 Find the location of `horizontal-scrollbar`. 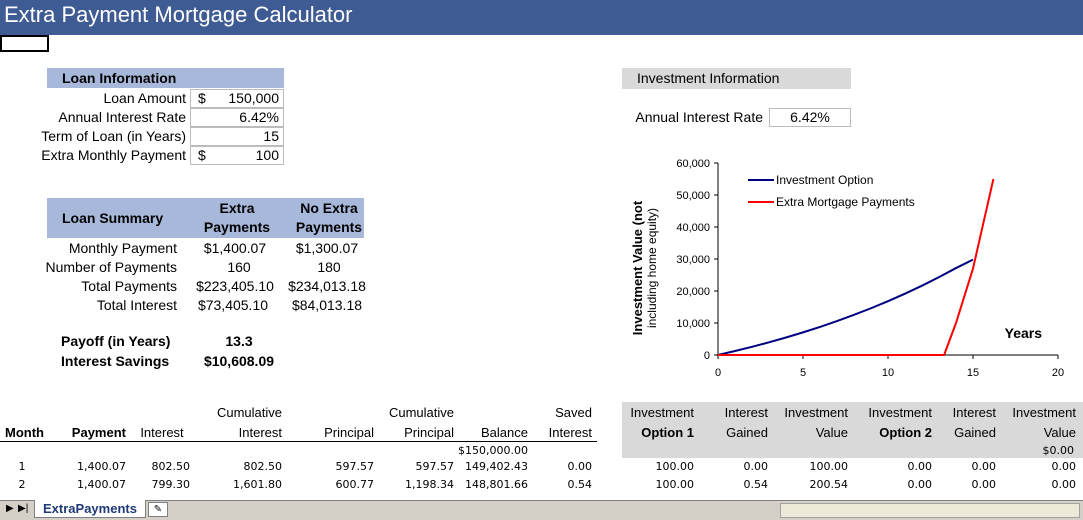

horizontal-scrollbar is located at coordinates (930, 510).